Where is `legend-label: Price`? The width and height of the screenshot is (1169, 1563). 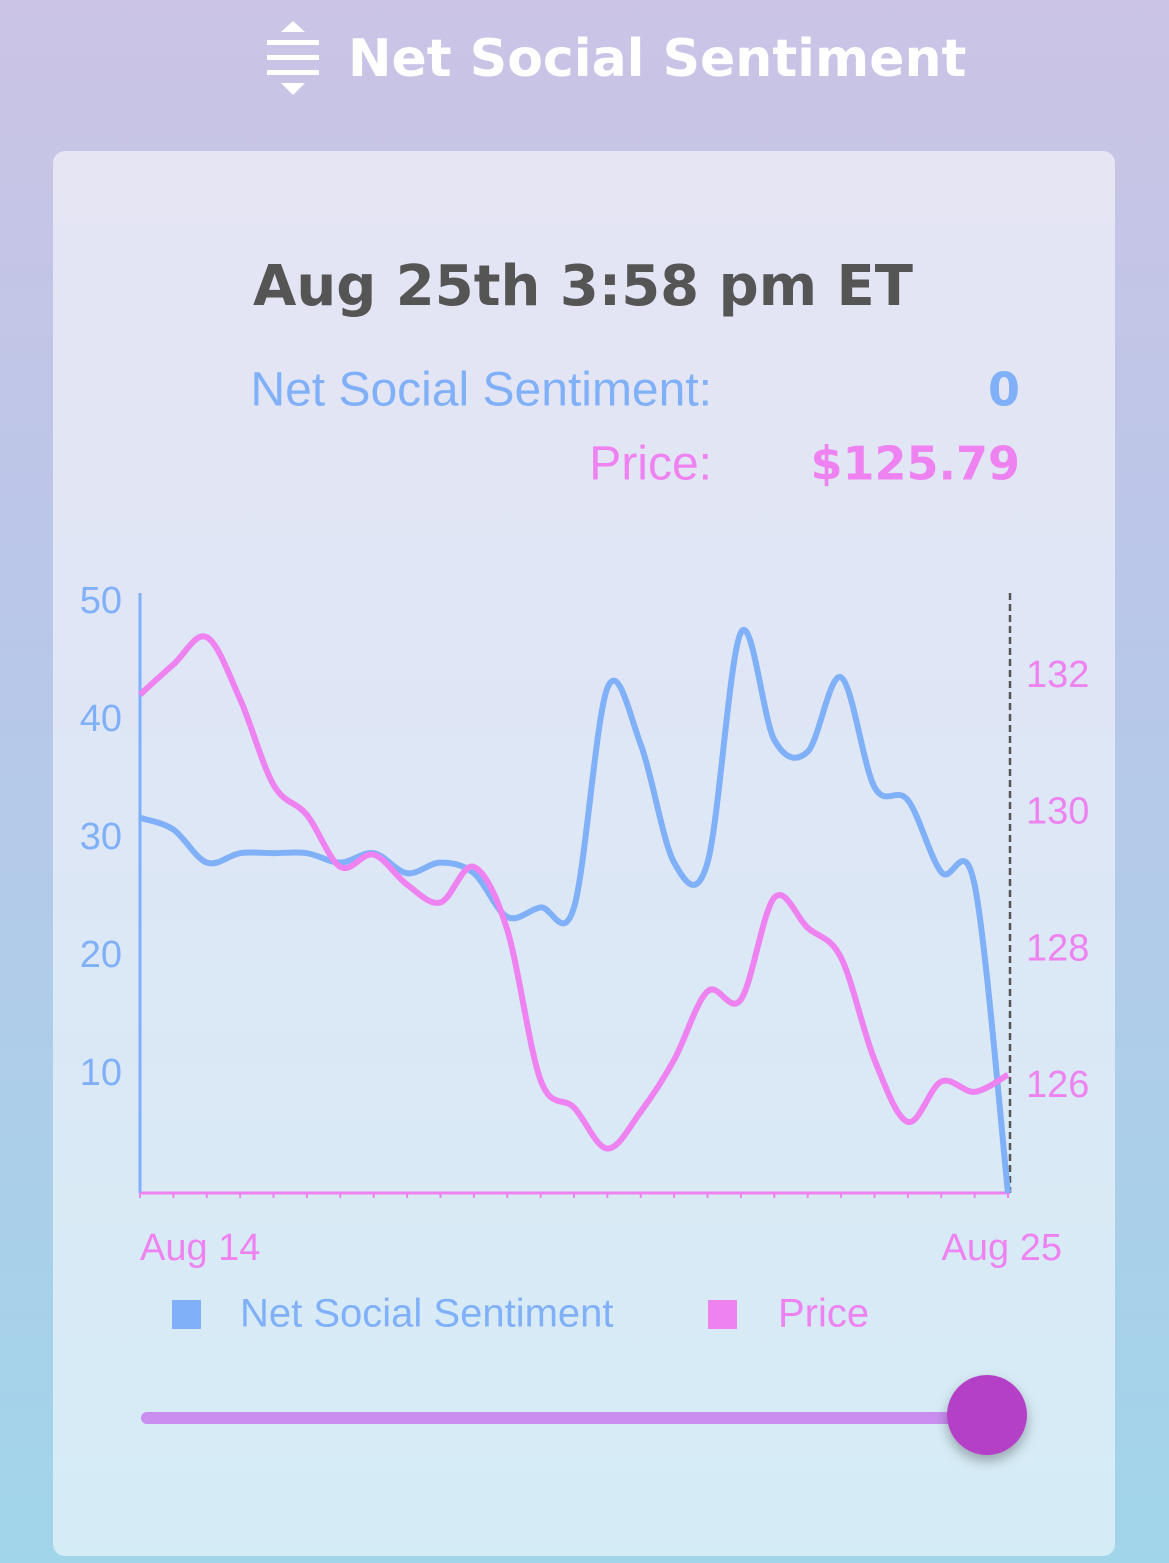 legend-label: Price is located at coordinates (823, 1314).